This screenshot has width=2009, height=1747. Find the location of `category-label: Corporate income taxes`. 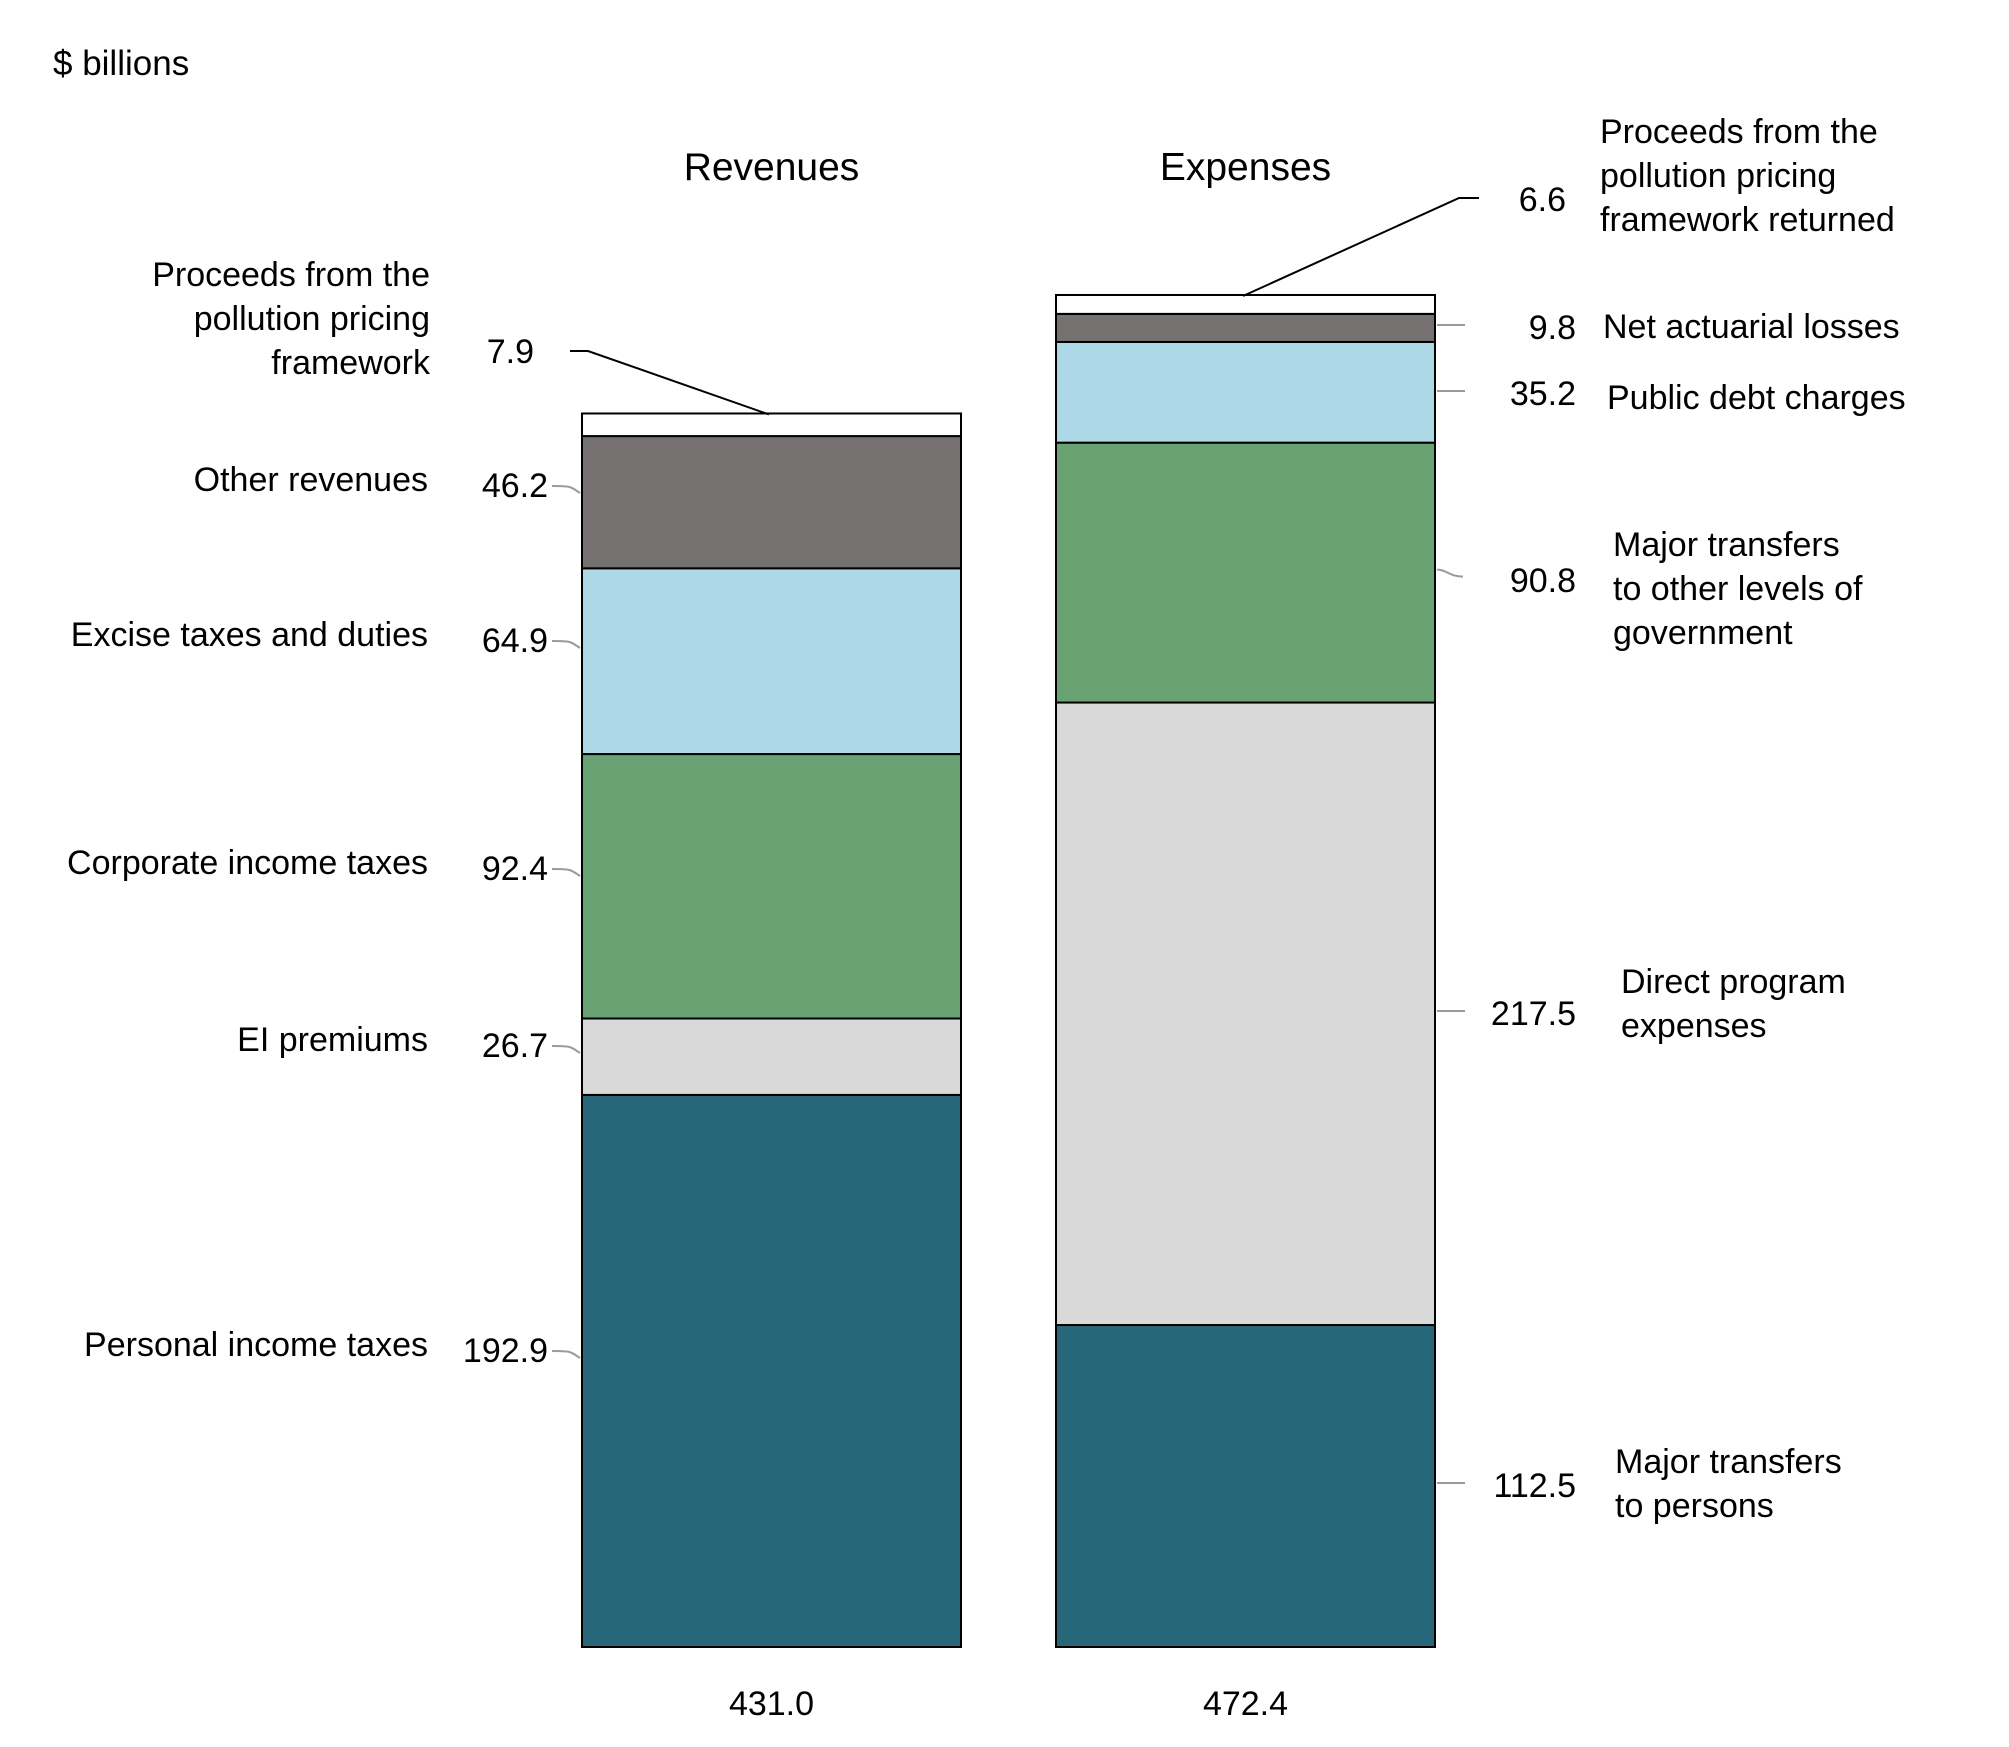

category-label: Corporate income taxes is located at coordinates (247, 863).